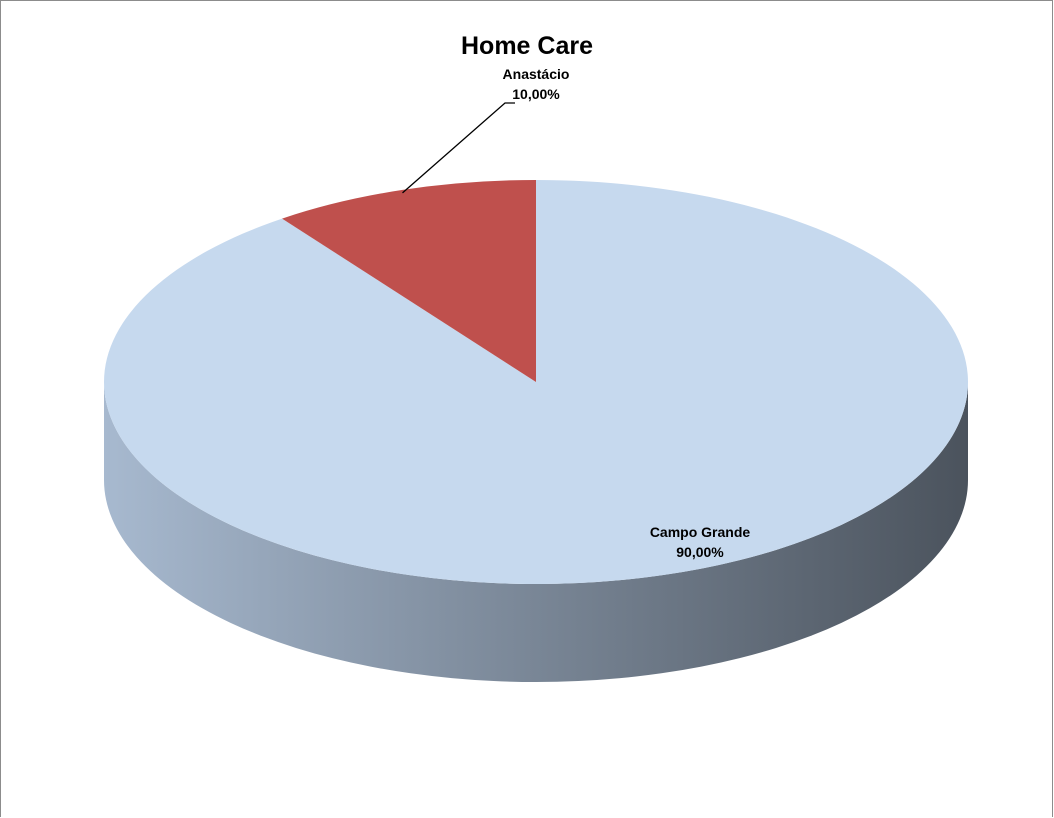 This screenshot has height=818, width=1054. Describe the element at coordinates (409, 281) in the screenshot. I see `pie-slice-anastacio` at that location.